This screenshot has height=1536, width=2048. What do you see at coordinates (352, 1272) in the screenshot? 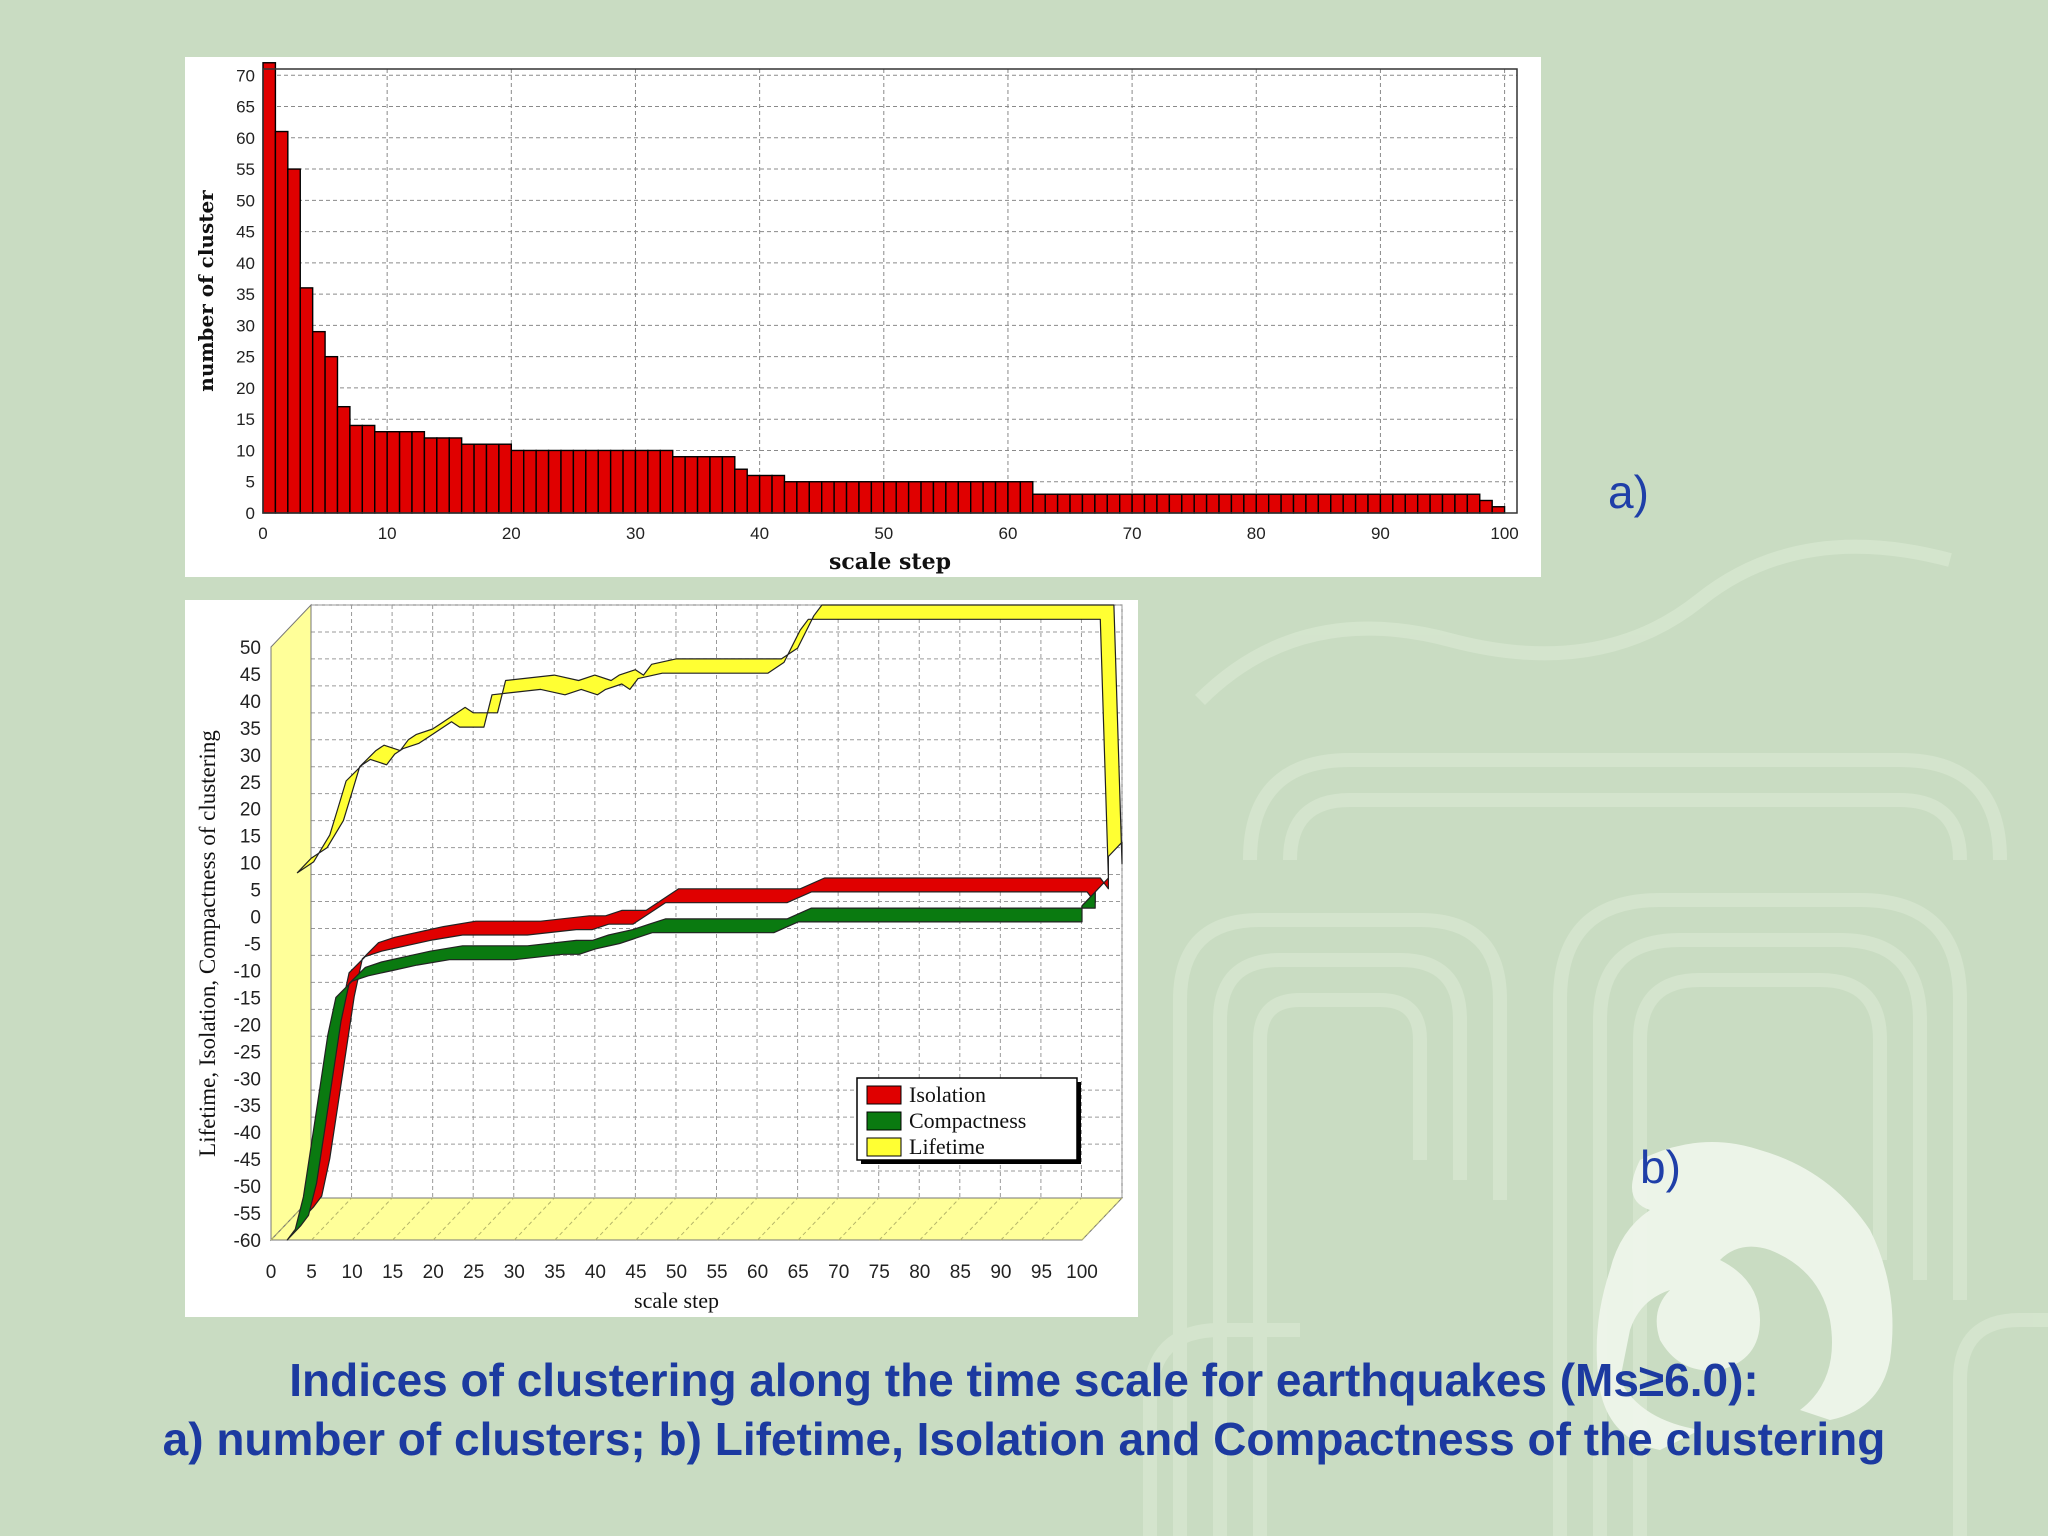
I see `chart-b-x-tick-label: 10` at bounding box center [352, 1272].